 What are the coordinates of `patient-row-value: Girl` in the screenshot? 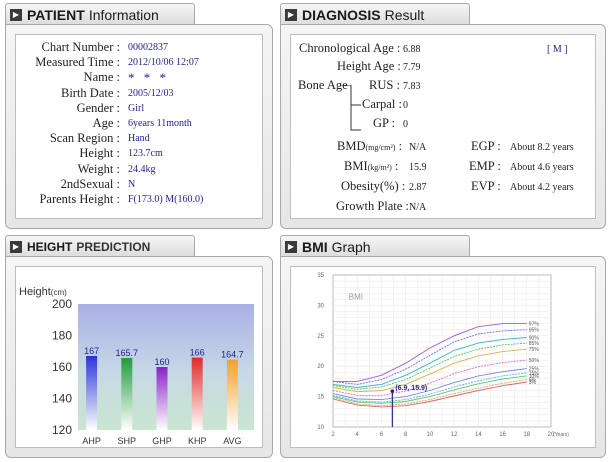 It's located at (136, 108).